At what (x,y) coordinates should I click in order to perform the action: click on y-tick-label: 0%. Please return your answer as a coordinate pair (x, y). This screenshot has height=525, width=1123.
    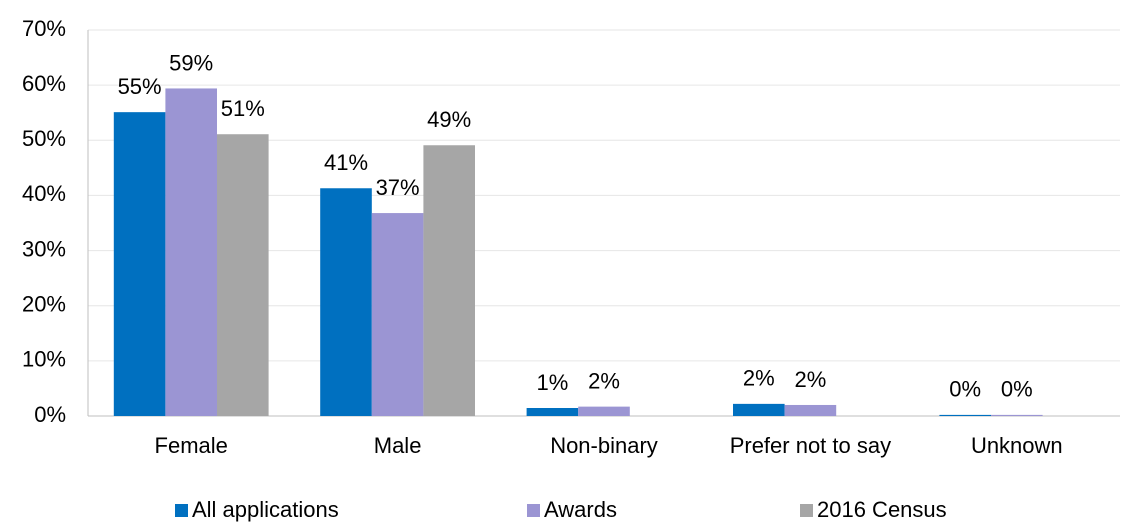
    Looking at the image, I should click on (50, 414).